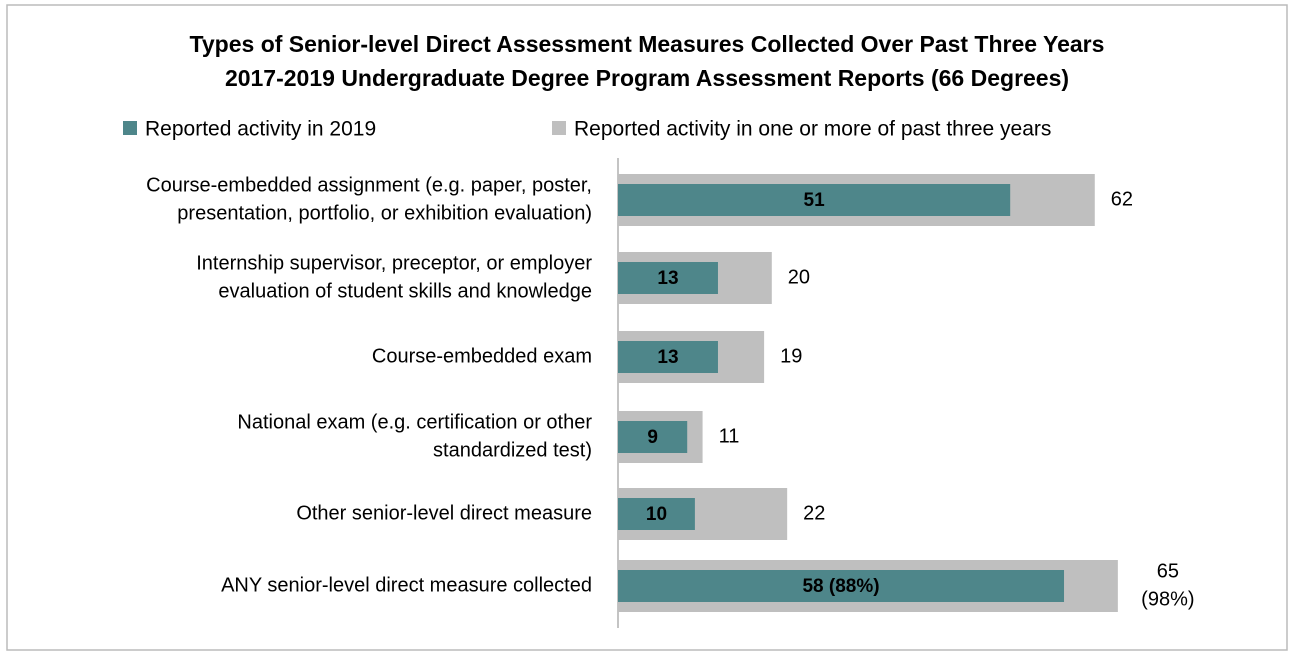 Image resolution: width=1294 pixels, height=653 pixels. Describe the element at coordinates (482, 356) in the screenshot. I see `y-tick-label: Course-embedded exam` at that location.